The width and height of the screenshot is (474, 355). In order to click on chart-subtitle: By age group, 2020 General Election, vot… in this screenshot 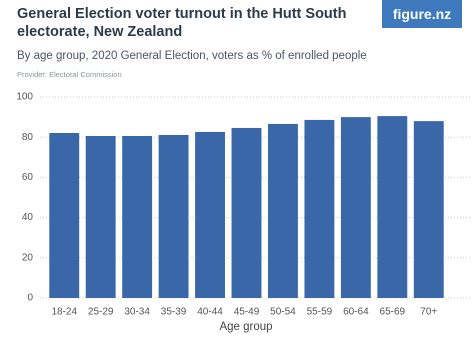, I will do `click(192, 56)`.